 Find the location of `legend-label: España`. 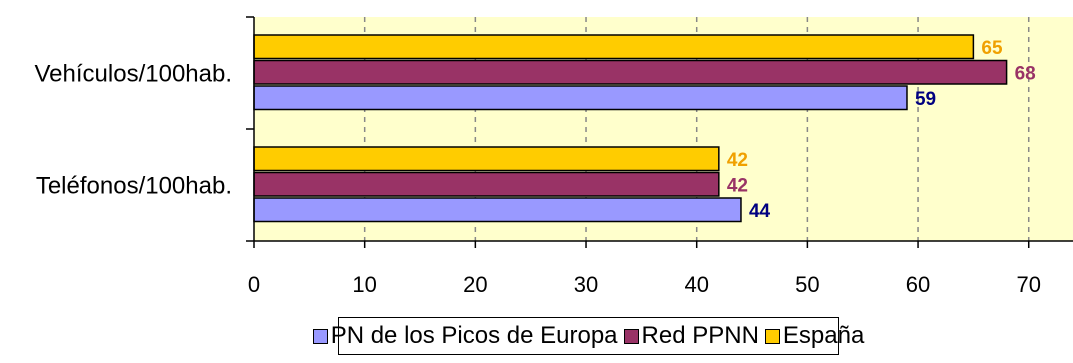

legend-label: España is located at coordinates (823, 335).